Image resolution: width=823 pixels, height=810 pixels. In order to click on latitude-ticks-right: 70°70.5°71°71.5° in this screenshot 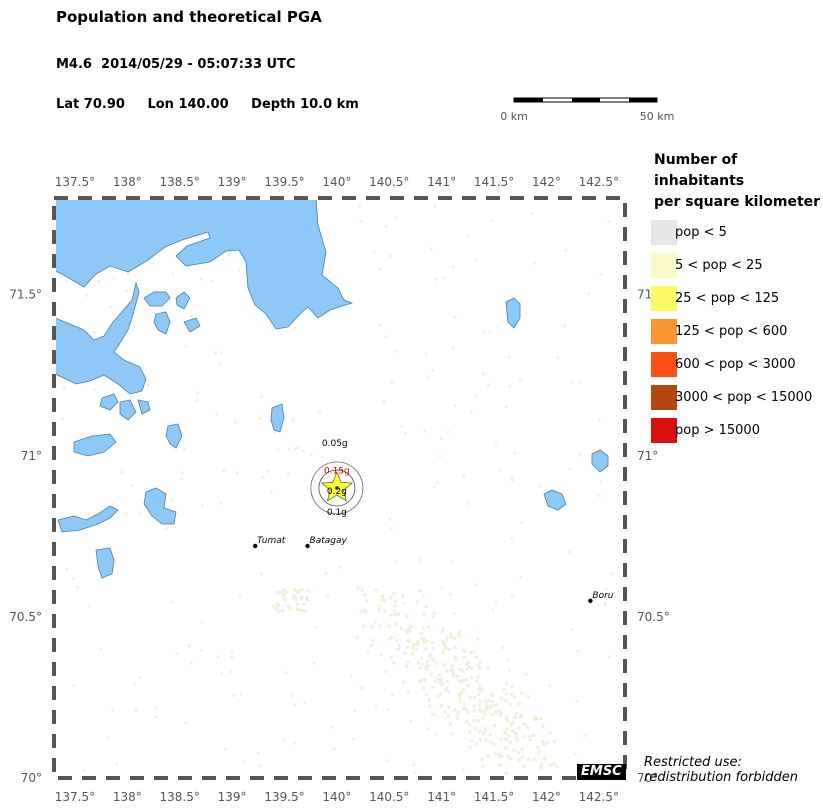, I will do `click(653, 536)`.